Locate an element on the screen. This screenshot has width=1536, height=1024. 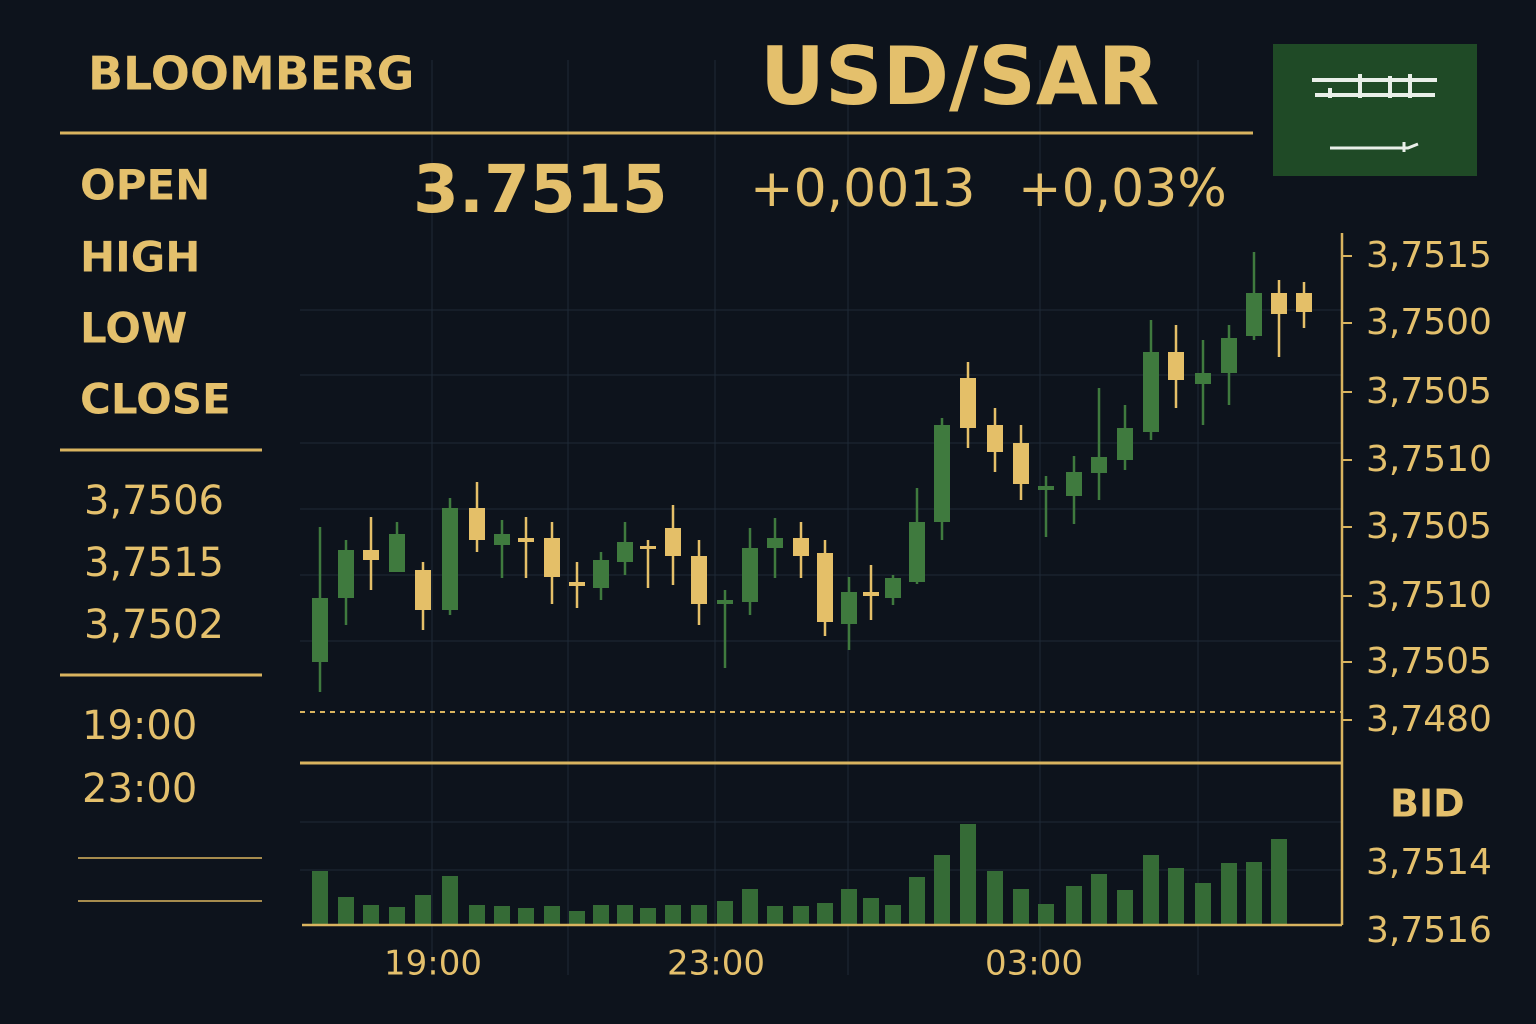
y-tick-label: 3,7515 is located at coordinates (1429, 255).